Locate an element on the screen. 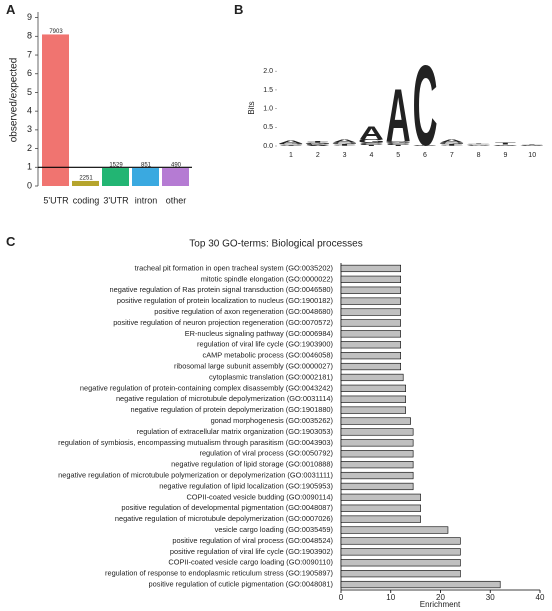 Image resolution: width=552 pixels, height=611 pixels. y-tick-label: regulation of viral process (GO:0050792) is located at coordinates (266, 453).